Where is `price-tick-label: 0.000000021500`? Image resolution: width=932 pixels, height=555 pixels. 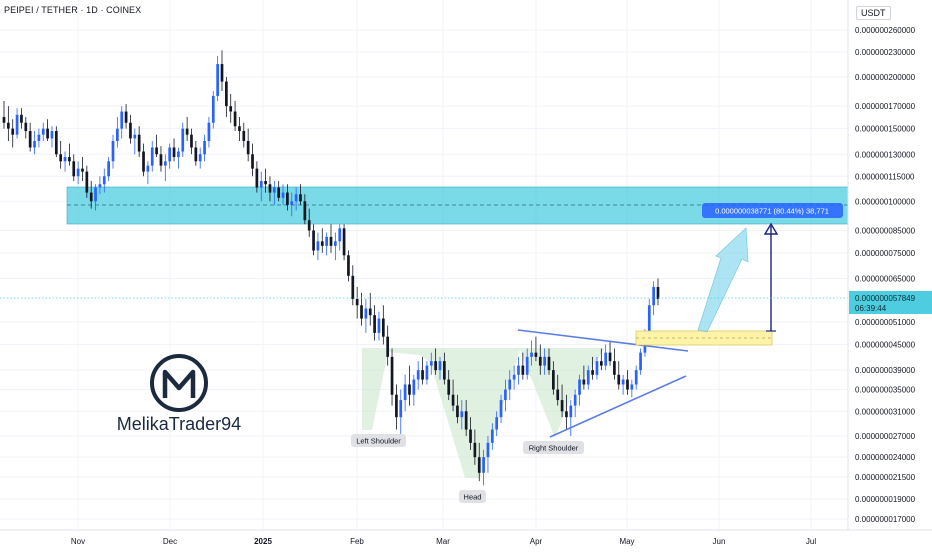 price-tick-label: 0.000000021500 is located at coordinates (885, 477).